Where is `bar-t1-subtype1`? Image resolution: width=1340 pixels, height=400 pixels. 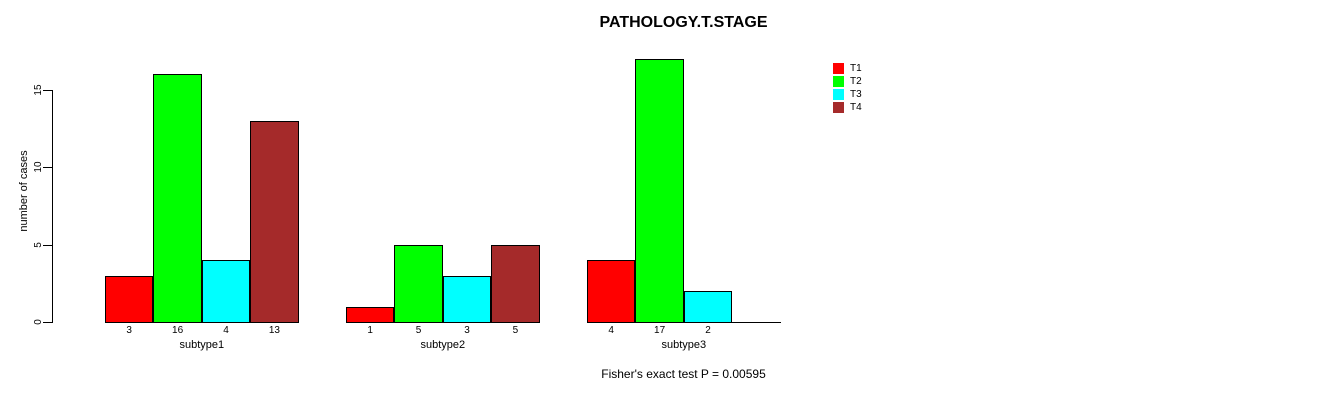
bar-t1-subtype1 is located at coordinates (129, 299).